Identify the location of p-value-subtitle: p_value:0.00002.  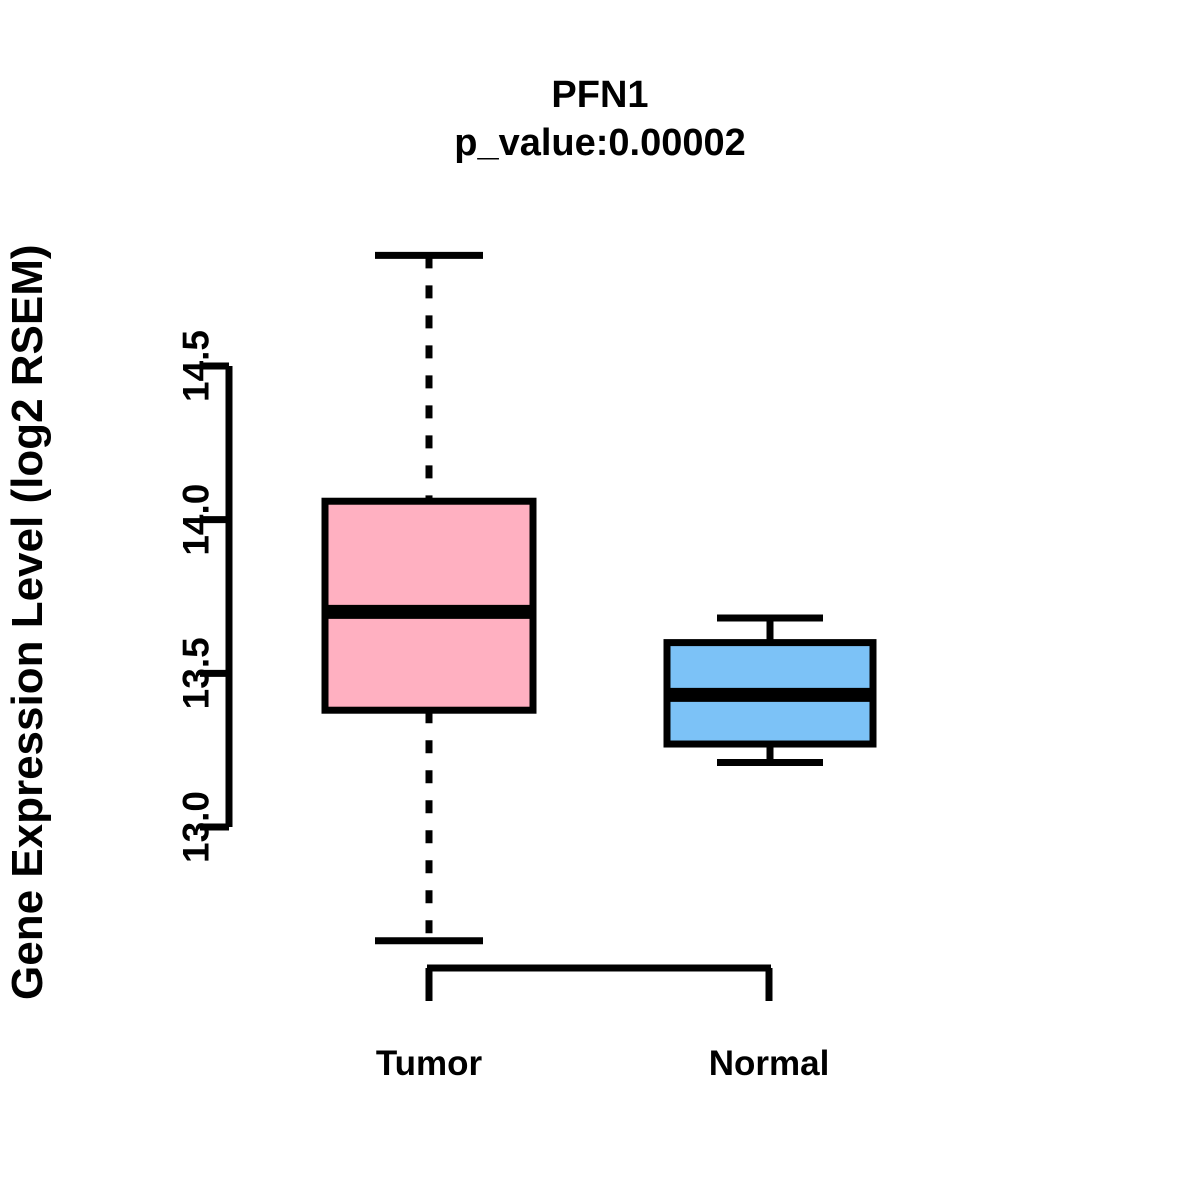
(600, 143).